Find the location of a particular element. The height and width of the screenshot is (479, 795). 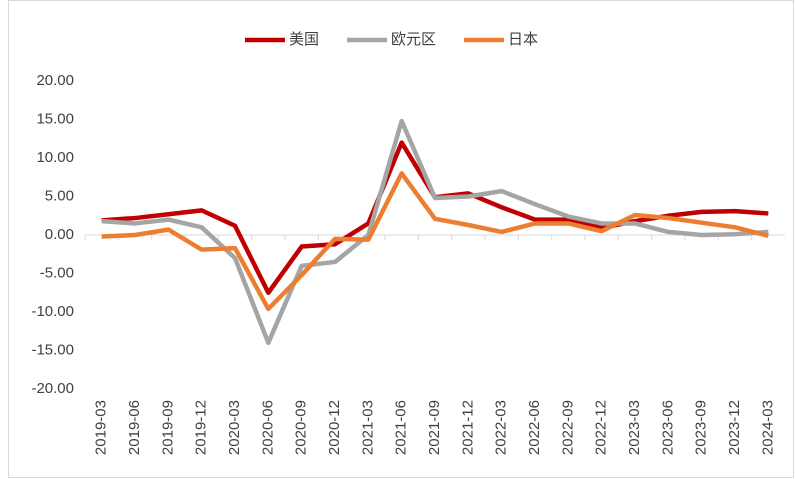

x-tick-label: 2019-03 is located at coordinates (101, 427).